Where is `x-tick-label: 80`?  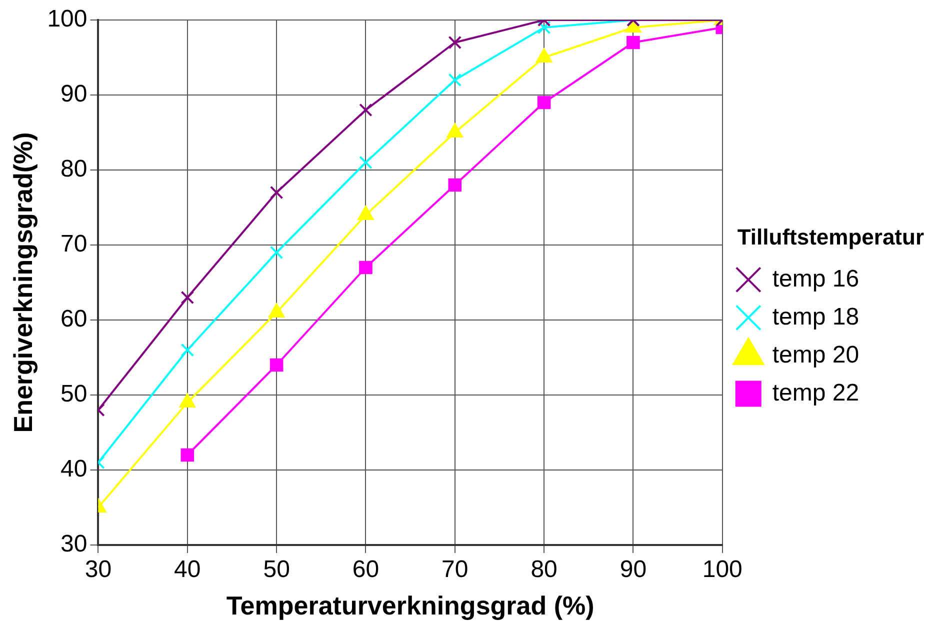 x-tick-label: 80 is located at coordinates (544, 570).